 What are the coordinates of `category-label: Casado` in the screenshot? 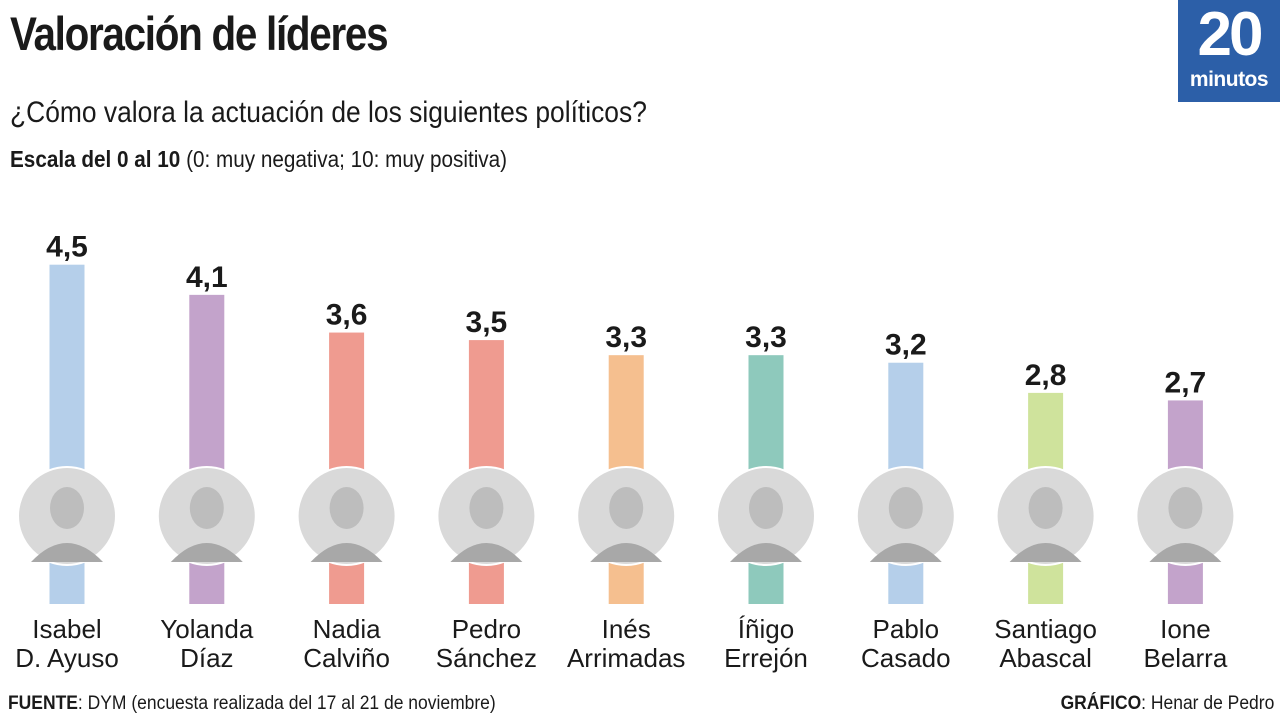 It's located at (906, 658).